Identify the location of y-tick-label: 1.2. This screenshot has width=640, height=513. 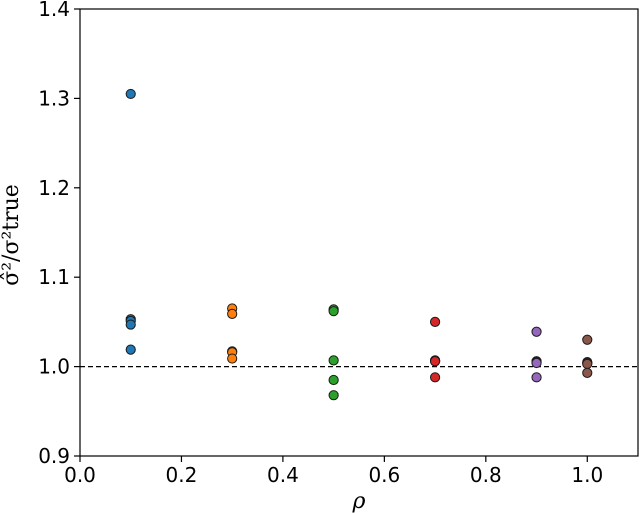
(54, 188).